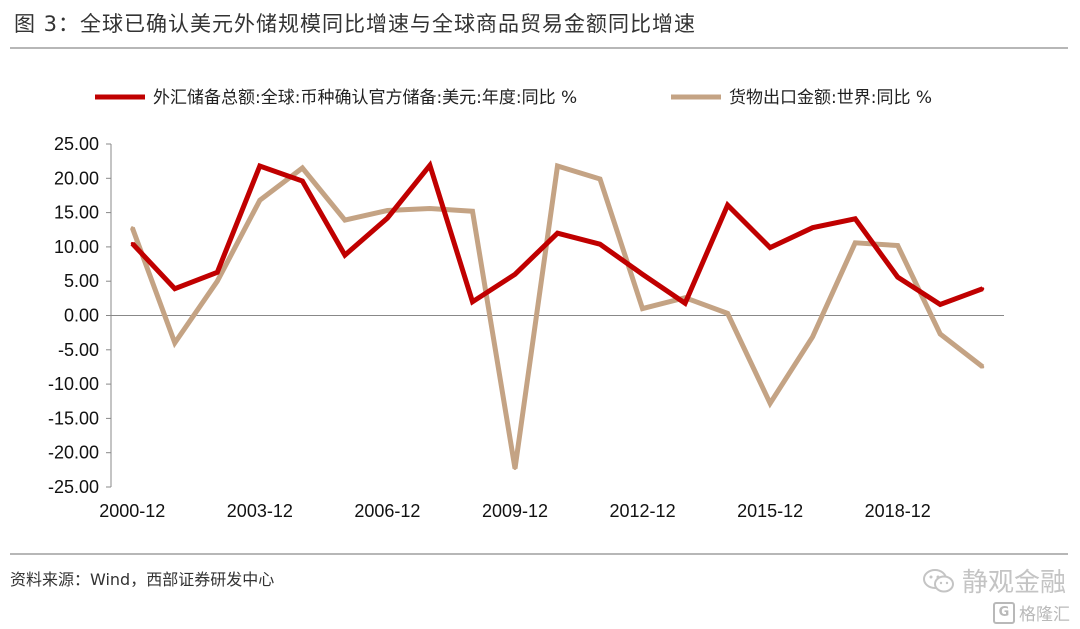 The width and height of the screenshot is (1080, 629). I want to click on y-tick-label: -10.00, so click(73, 384).